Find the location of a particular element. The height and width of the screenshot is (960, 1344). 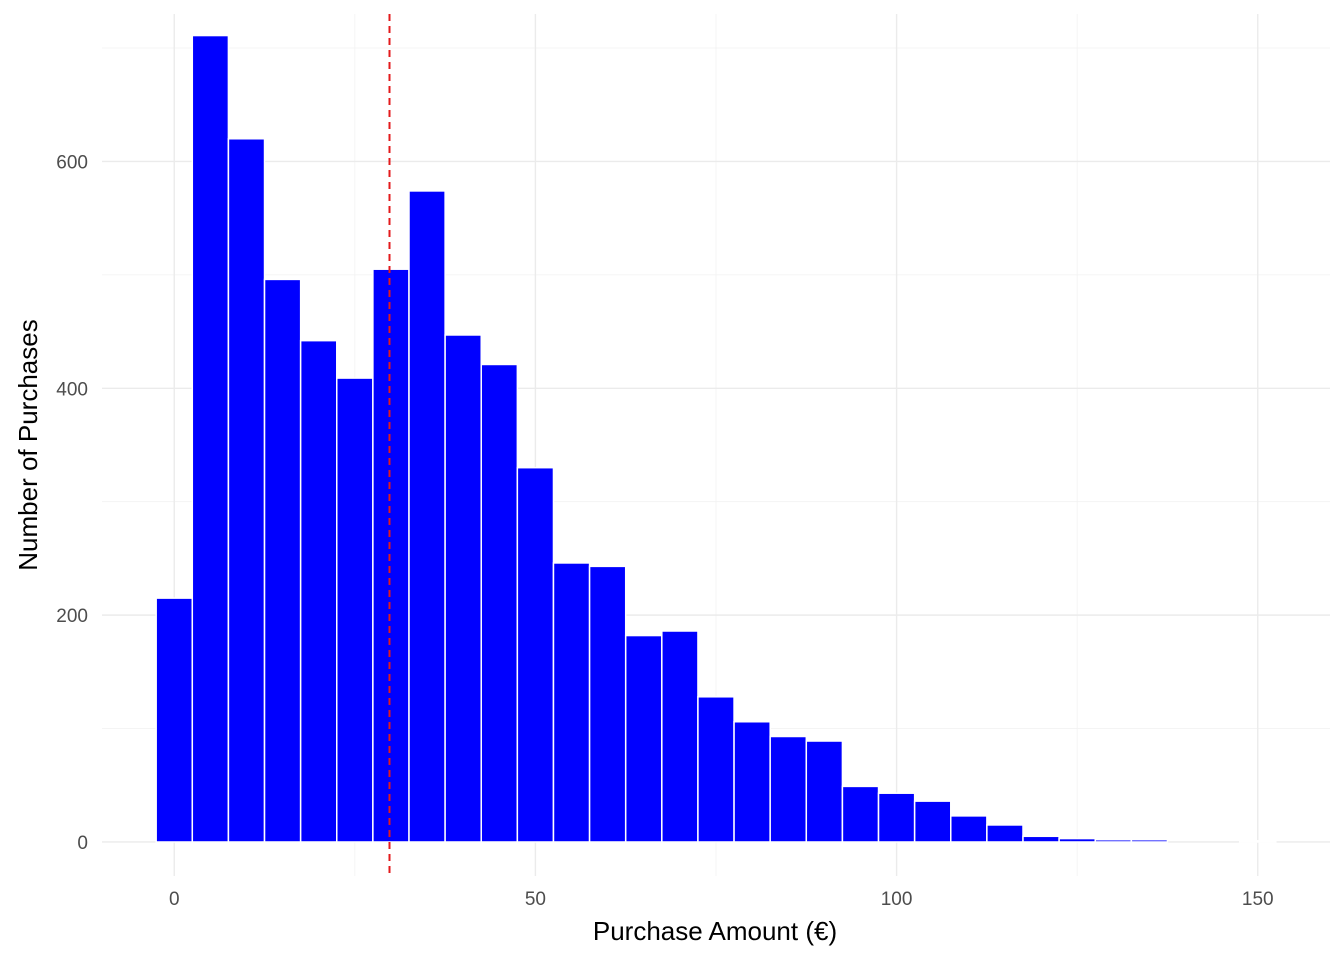

x-tick-label: 150 is located at coordinates (1258, 899).